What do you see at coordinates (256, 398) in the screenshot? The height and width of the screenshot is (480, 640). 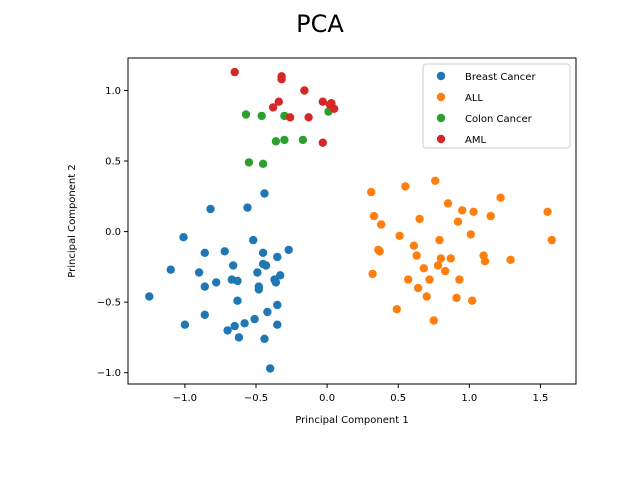 I see `x-tick-label: −0.5` at bounding box center [256, 398].